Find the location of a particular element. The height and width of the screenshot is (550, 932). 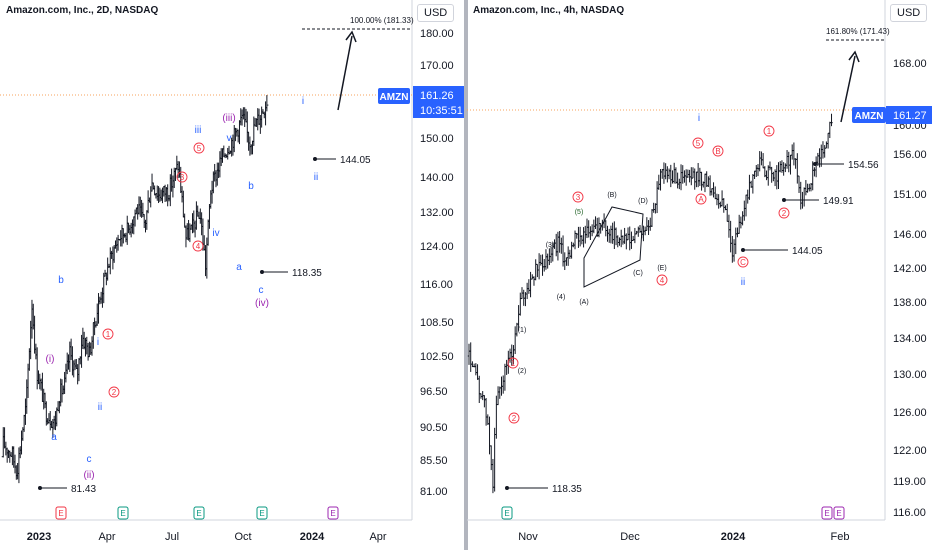

x-tick-label: Dec is located at coordinates (630, 537).